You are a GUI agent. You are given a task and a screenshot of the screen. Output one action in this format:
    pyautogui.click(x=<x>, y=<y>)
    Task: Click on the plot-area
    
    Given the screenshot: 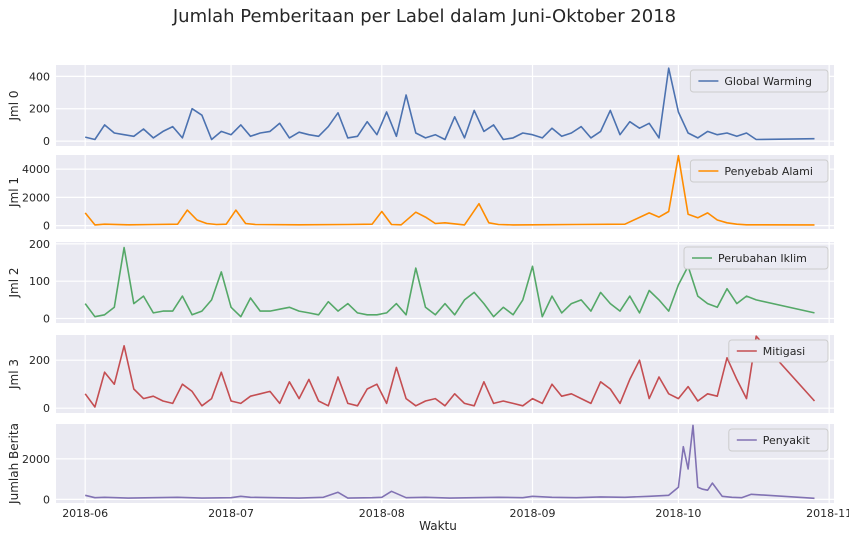 What is the action you would take?
    pyautogui.click(x=445, y=463)
    